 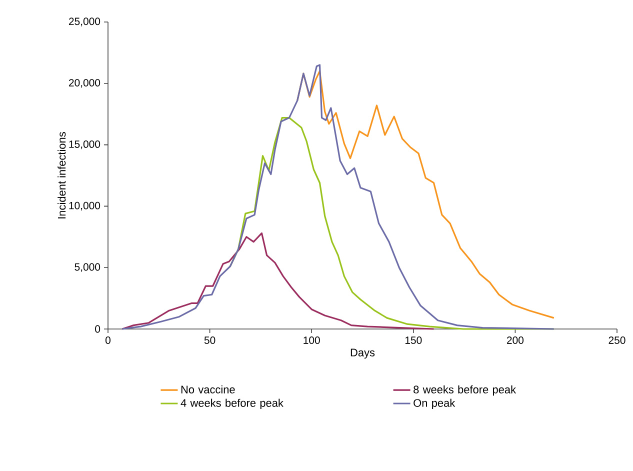 I want to click on x-axis-title: Days, so click(x=362, y=353).